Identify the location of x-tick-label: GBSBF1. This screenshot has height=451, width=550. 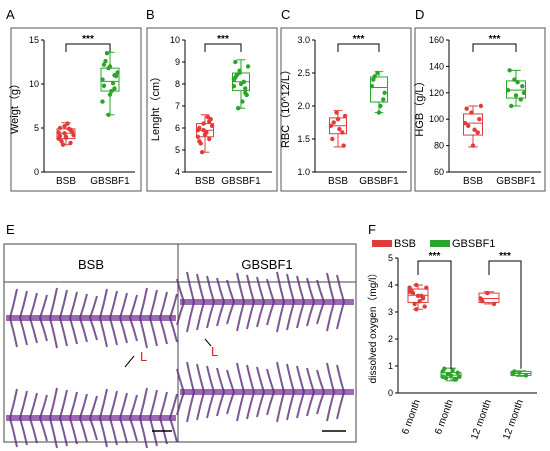
(379, 181).